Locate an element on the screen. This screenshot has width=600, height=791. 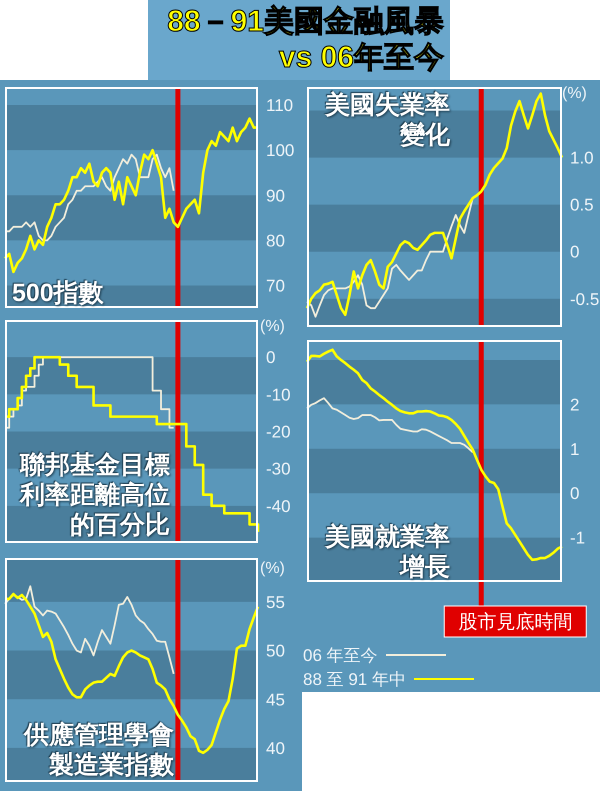
y-tick-label: 2 is located at coordinates (575, 404).